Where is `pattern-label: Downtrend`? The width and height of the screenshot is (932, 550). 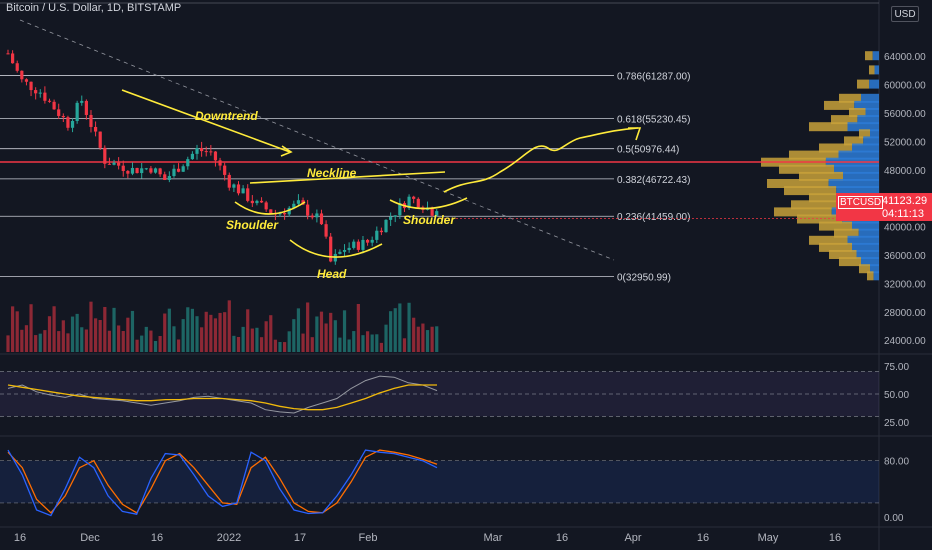 pattern-label: Downtrend is located at coordinates (226, 116).